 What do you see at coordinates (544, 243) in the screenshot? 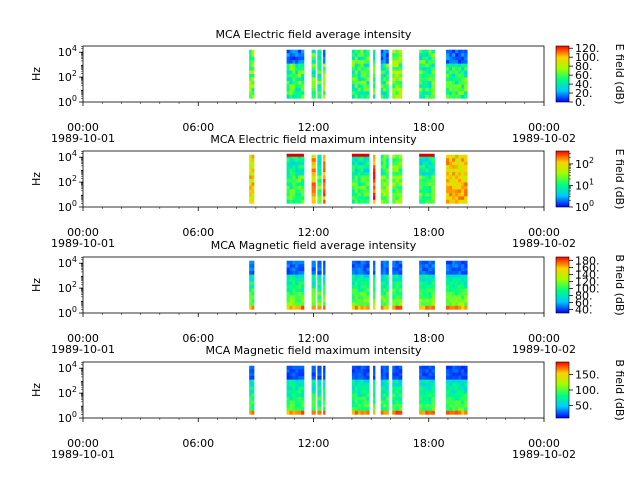
I see `x-tick-date: 1989-10-02` at bounding box center [544, 243].